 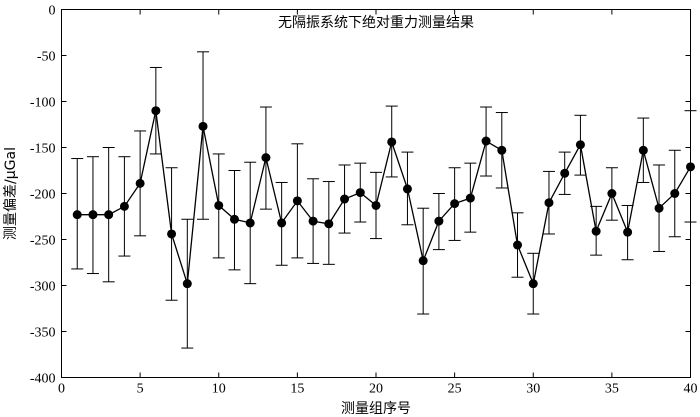 I want to click on y-axis-label: 测量偏差/μGal, so click(x=11, y=193).